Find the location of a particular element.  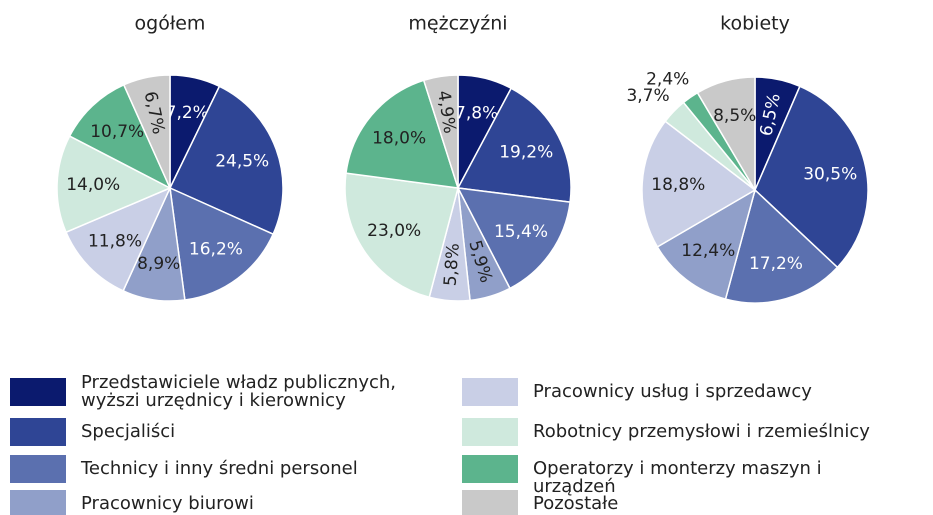

value-label: 12,4% is located at coordinates (708, 251).